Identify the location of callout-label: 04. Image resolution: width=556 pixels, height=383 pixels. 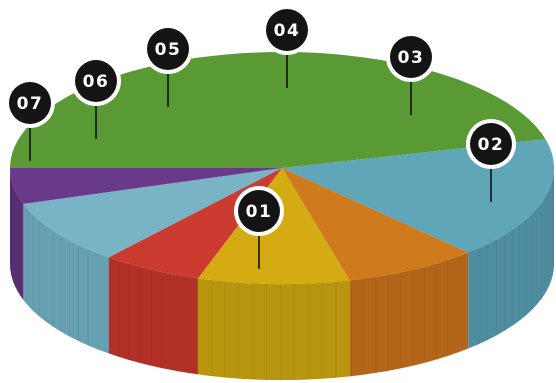
(287, 31).